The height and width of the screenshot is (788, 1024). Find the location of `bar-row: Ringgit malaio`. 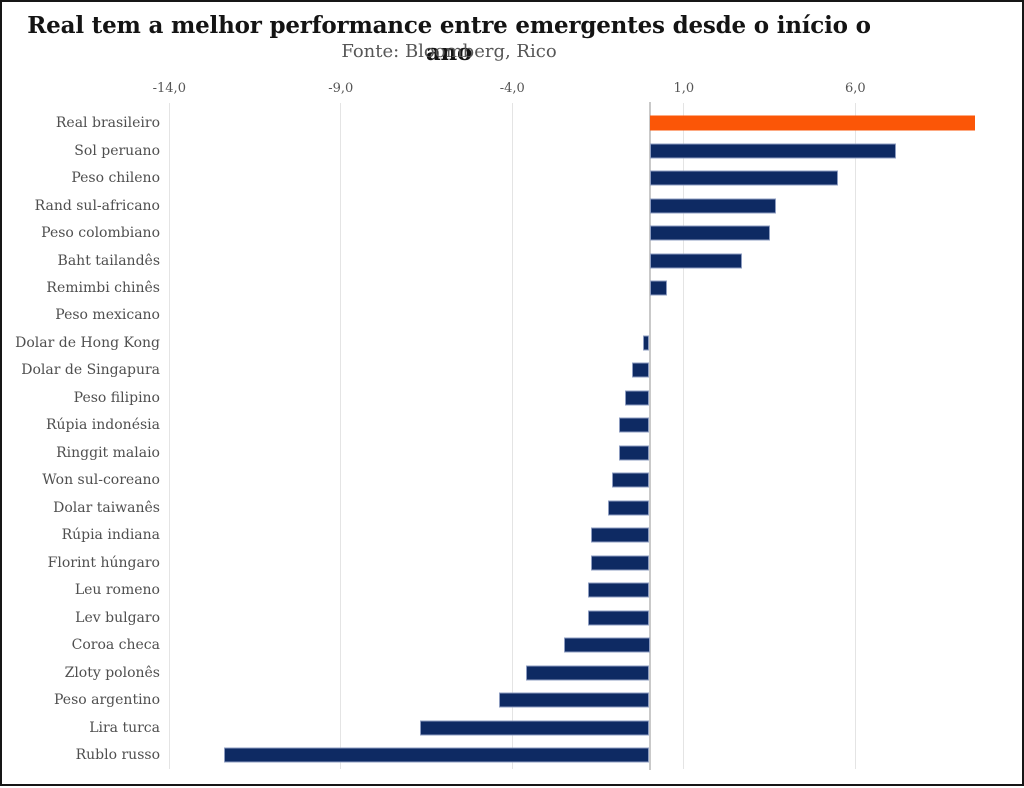

bar-row: Ringgit malaio is located at coordinates (513, 452).